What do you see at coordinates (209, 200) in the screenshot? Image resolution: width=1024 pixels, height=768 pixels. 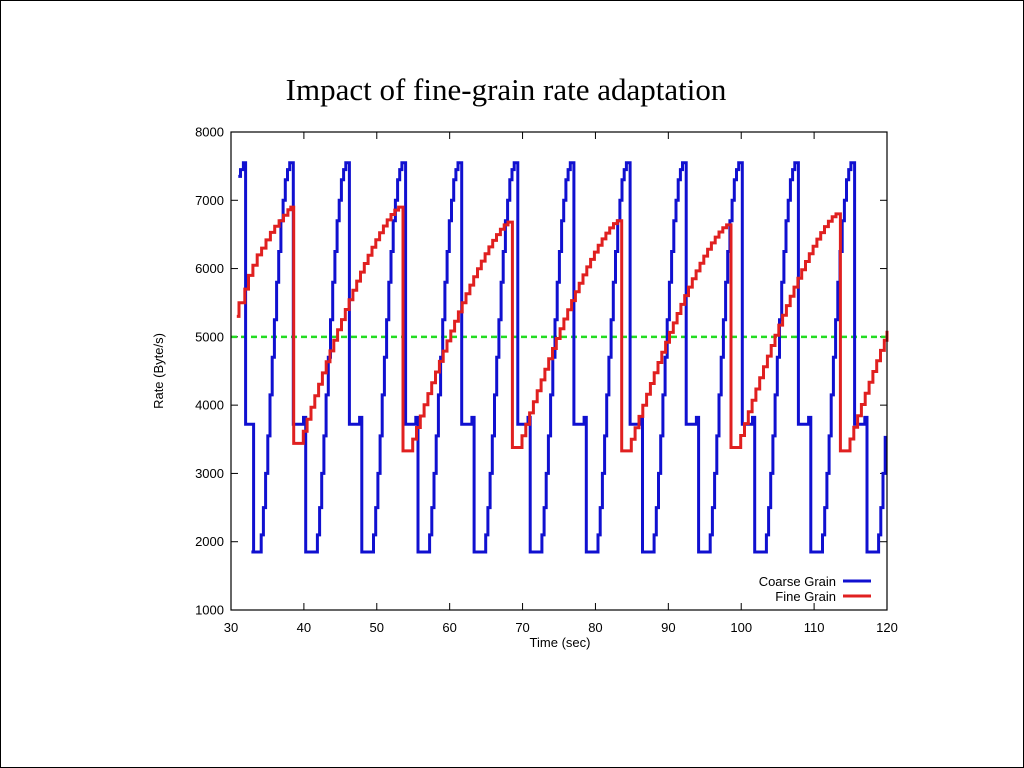 I see `y-tick-label: 7000` at bounding box center [209, 200].